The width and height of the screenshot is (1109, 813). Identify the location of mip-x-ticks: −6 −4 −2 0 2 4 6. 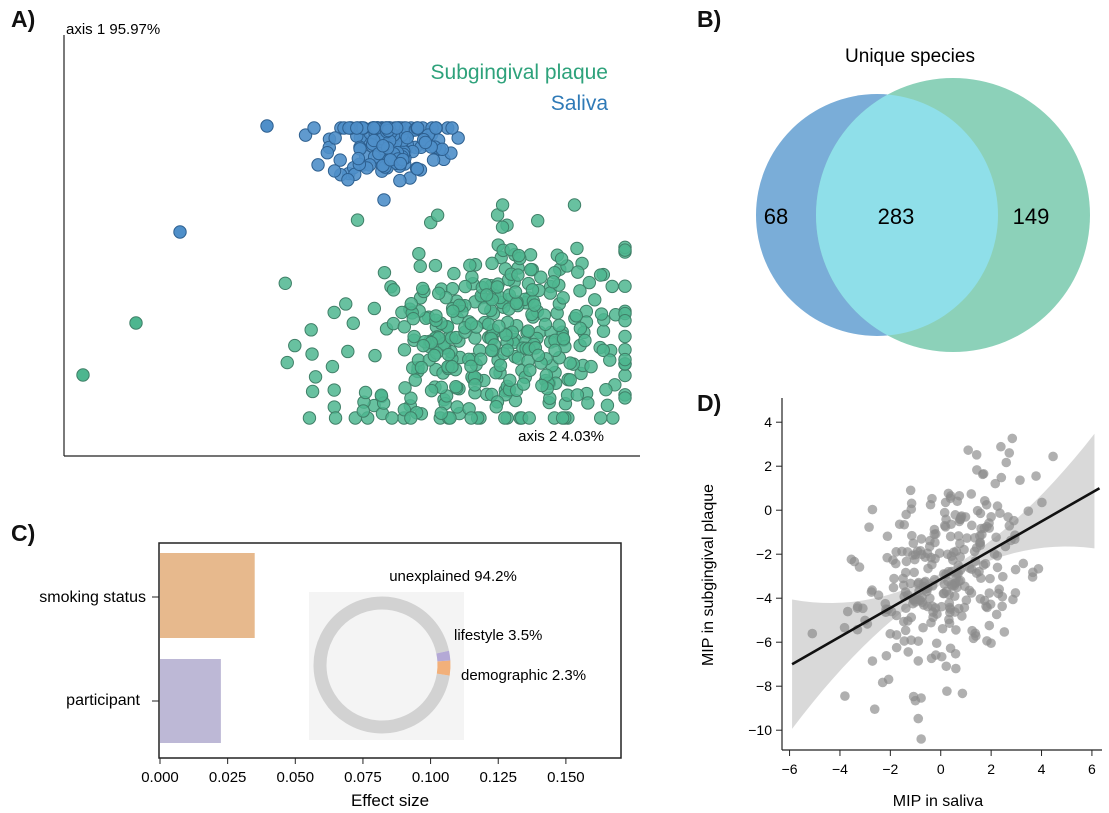
(939, 763).